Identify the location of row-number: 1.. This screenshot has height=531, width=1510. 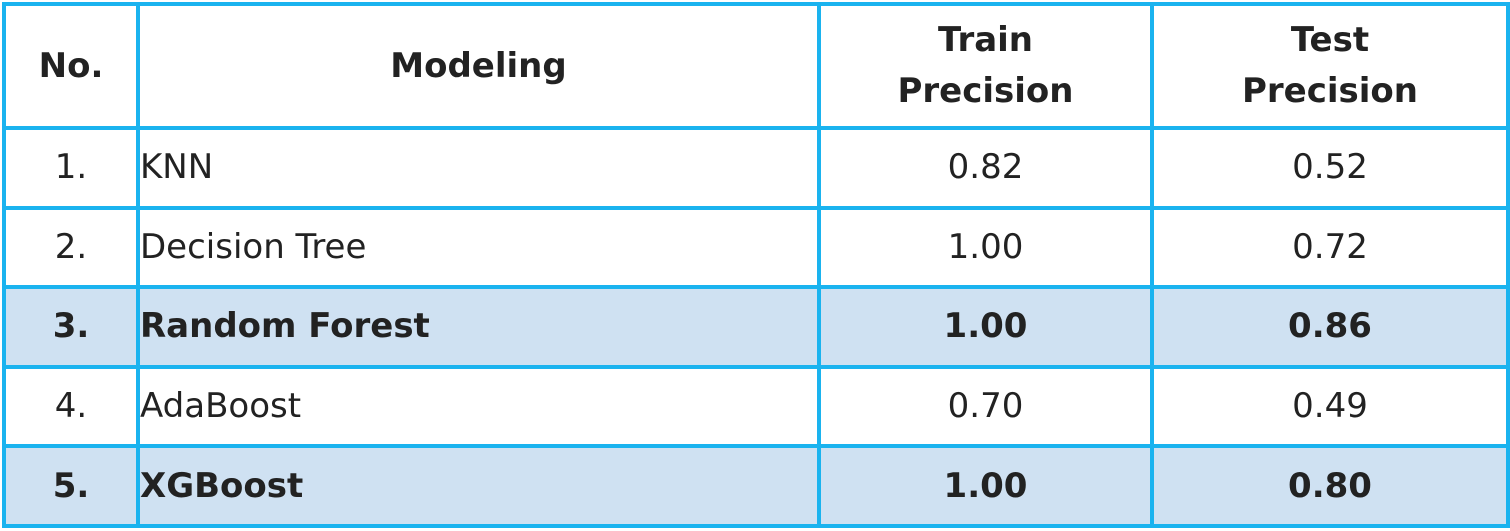
(71, 168).